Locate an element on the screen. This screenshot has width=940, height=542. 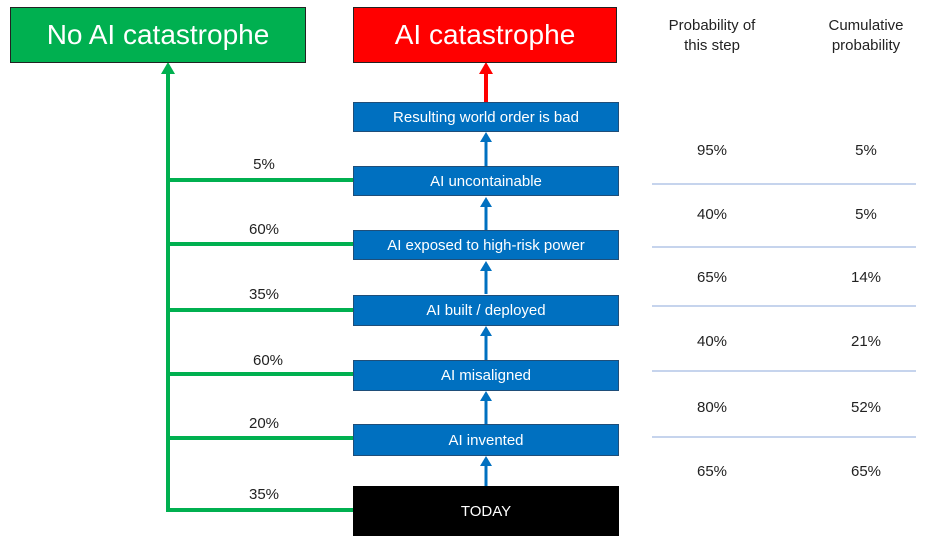
probability-step-header-line1: Probability of is located at coordinates (712, 25).